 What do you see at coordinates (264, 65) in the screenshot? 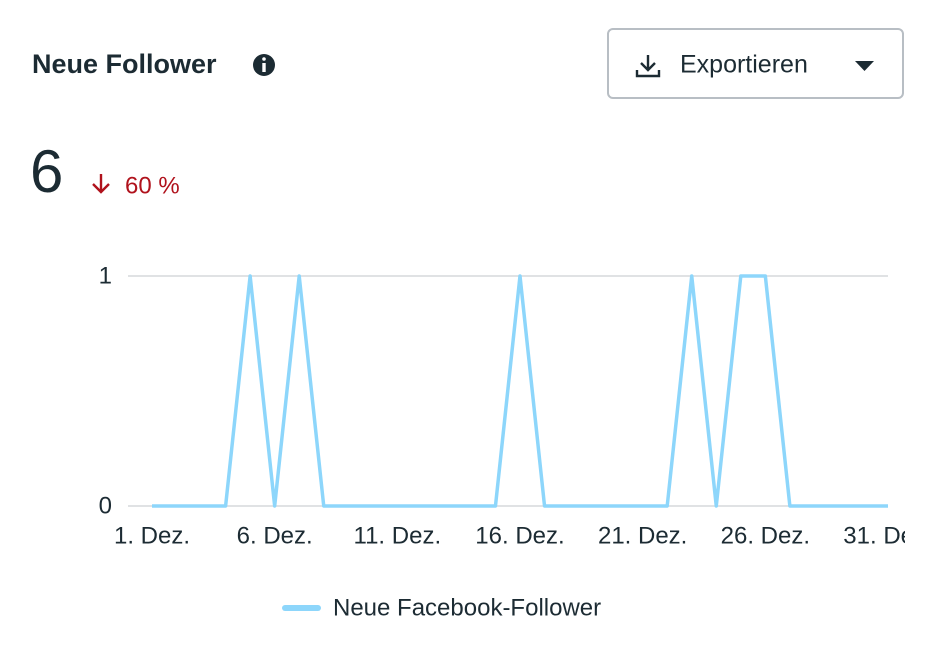
I see `info-icon` at bounding box center [264, 65].